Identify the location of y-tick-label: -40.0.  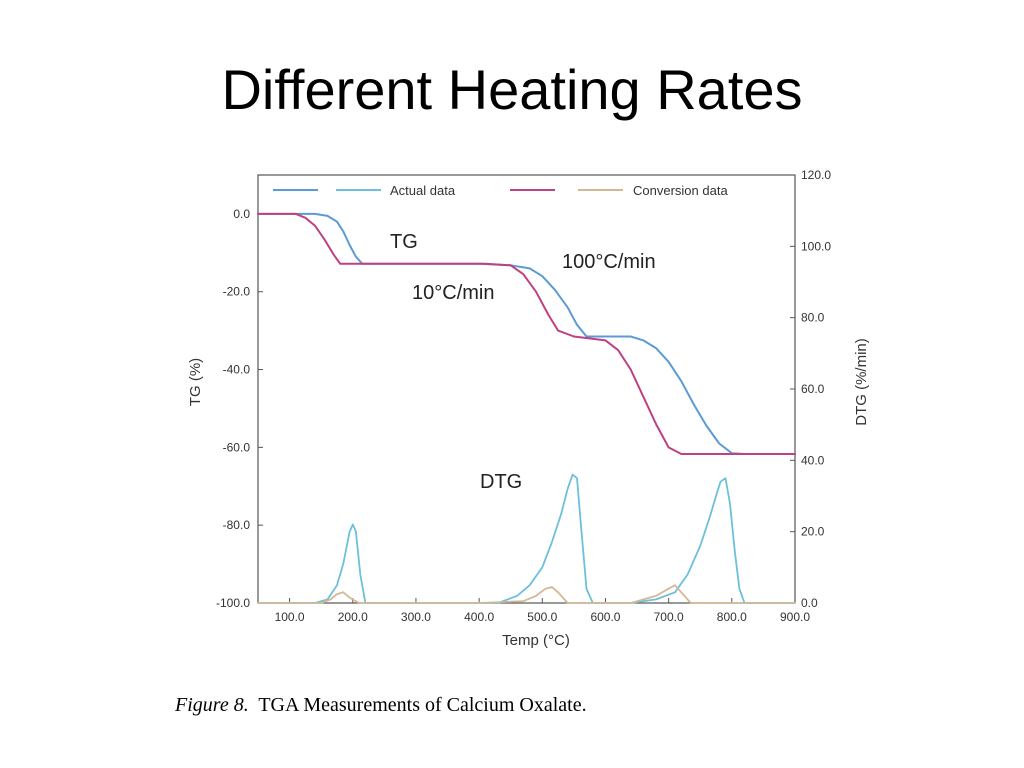
(237, 370).